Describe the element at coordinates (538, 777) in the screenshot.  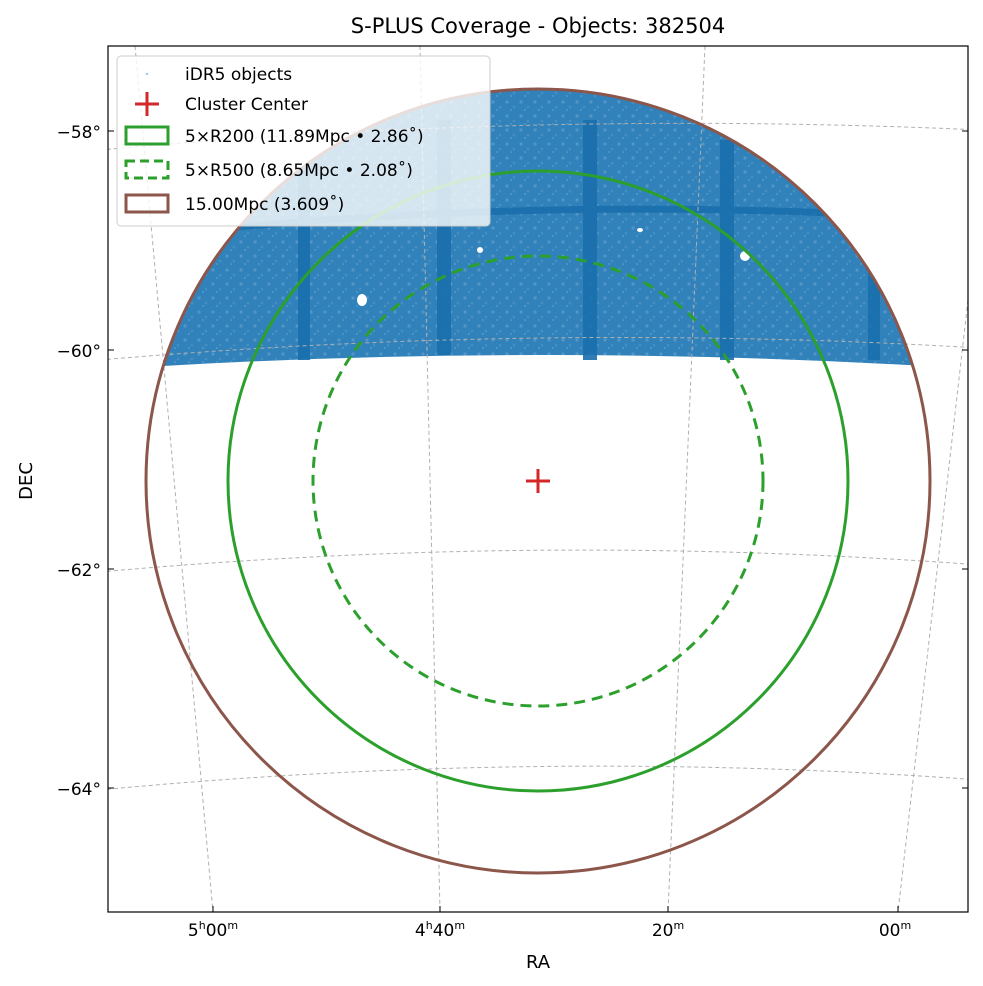
I see `grid-dec-minus64` at that location.